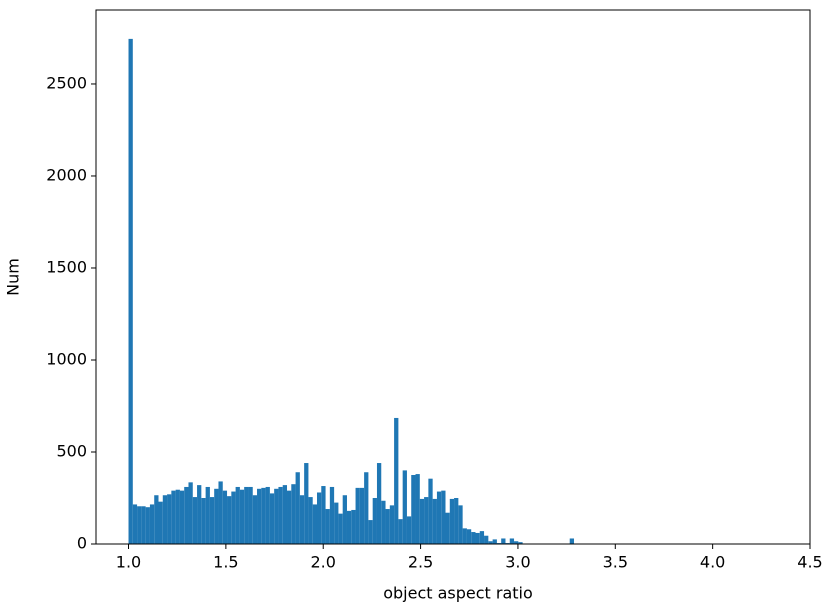  Describe the element at coordinates (809, 562) in the screenshot. I see `x-tick-label: 4.5` at that location.